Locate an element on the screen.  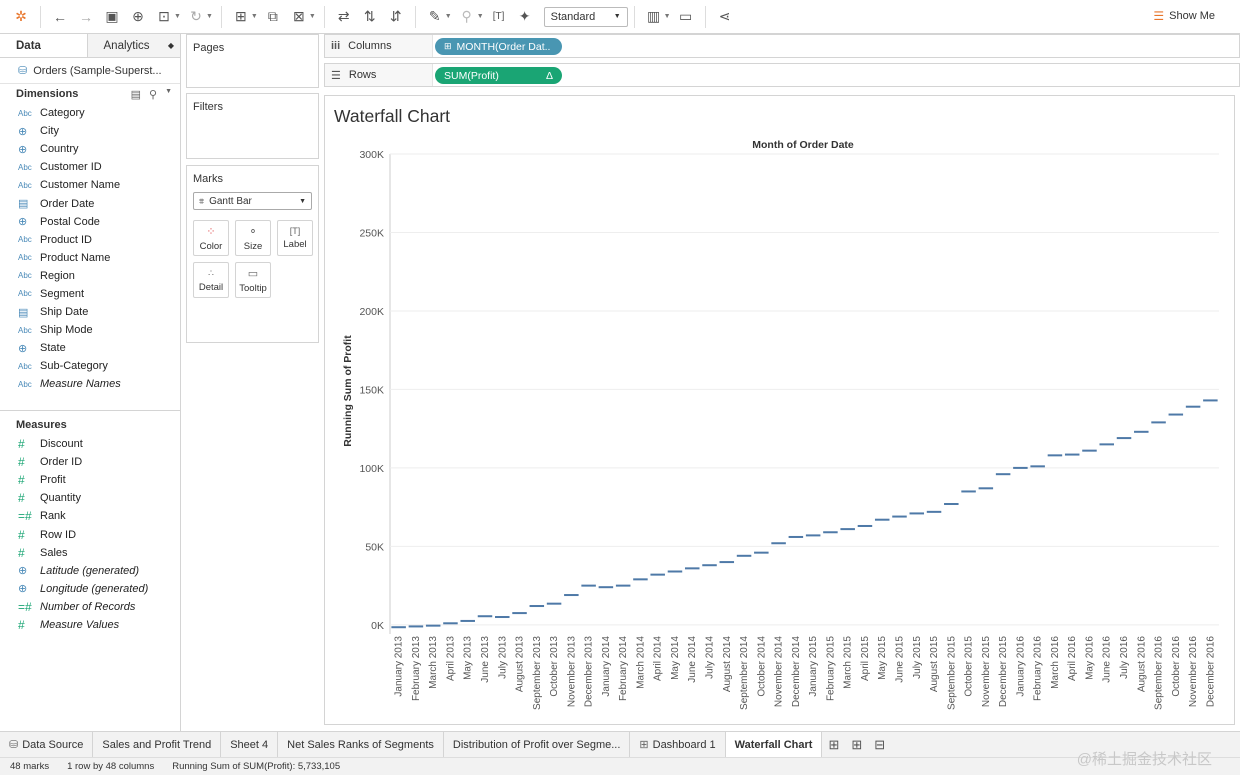
columns-pill: ⊞ MONTH(Order Dat.. is located at coordinates (498, 46).